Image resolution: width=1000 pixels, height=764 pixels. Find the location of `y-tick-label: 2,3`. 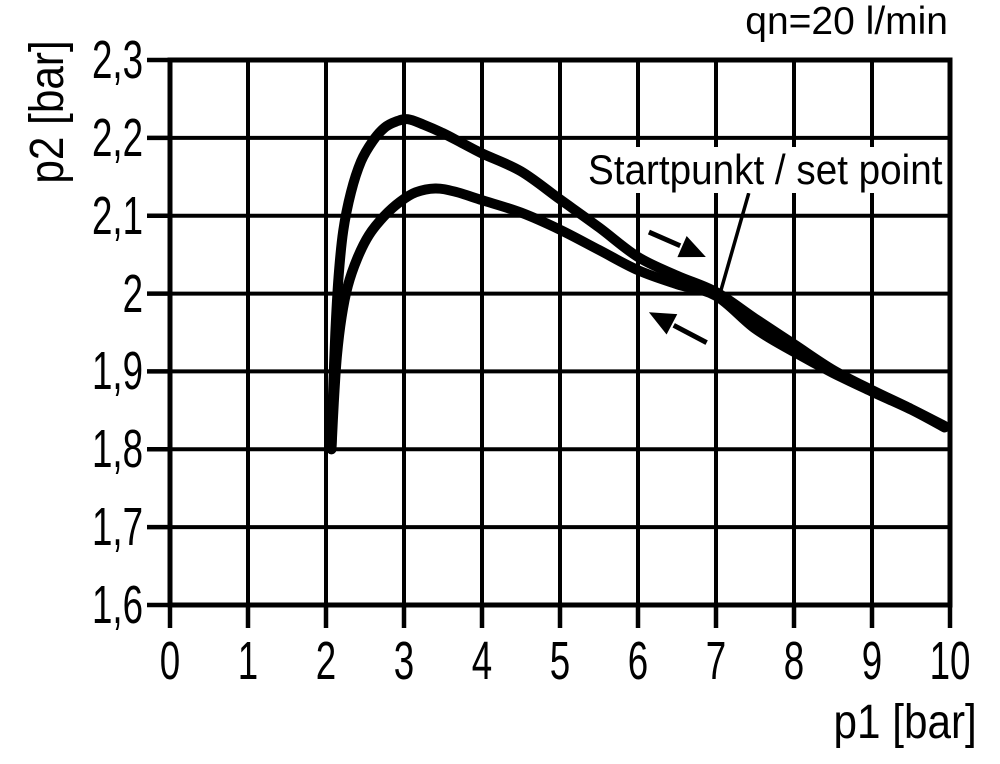

y-tick-label: 2,3 is located at coordinates (117, 60).